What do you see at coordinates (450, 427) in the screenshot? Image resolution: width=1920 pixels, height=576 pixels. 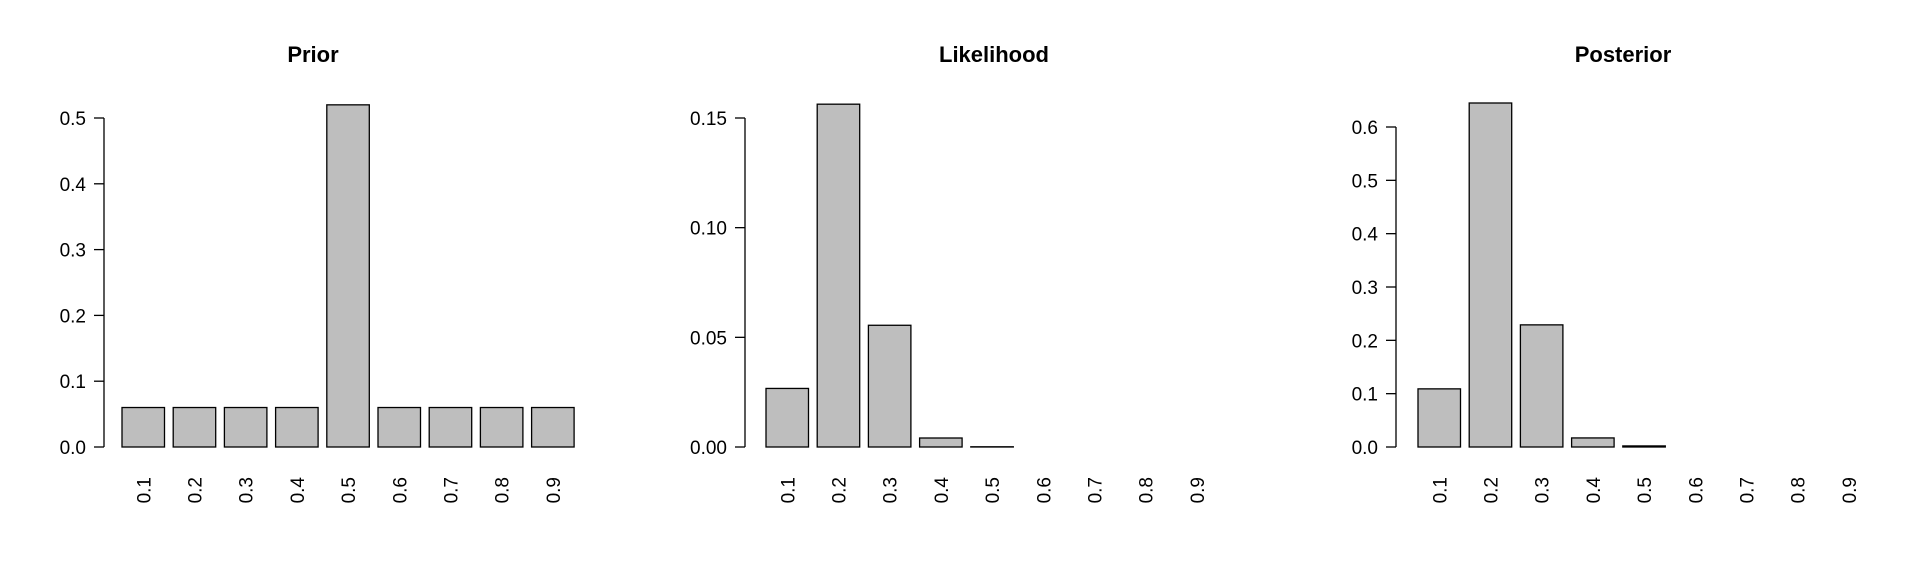 I see `bar-0.7` at bounding box center [450, 427].